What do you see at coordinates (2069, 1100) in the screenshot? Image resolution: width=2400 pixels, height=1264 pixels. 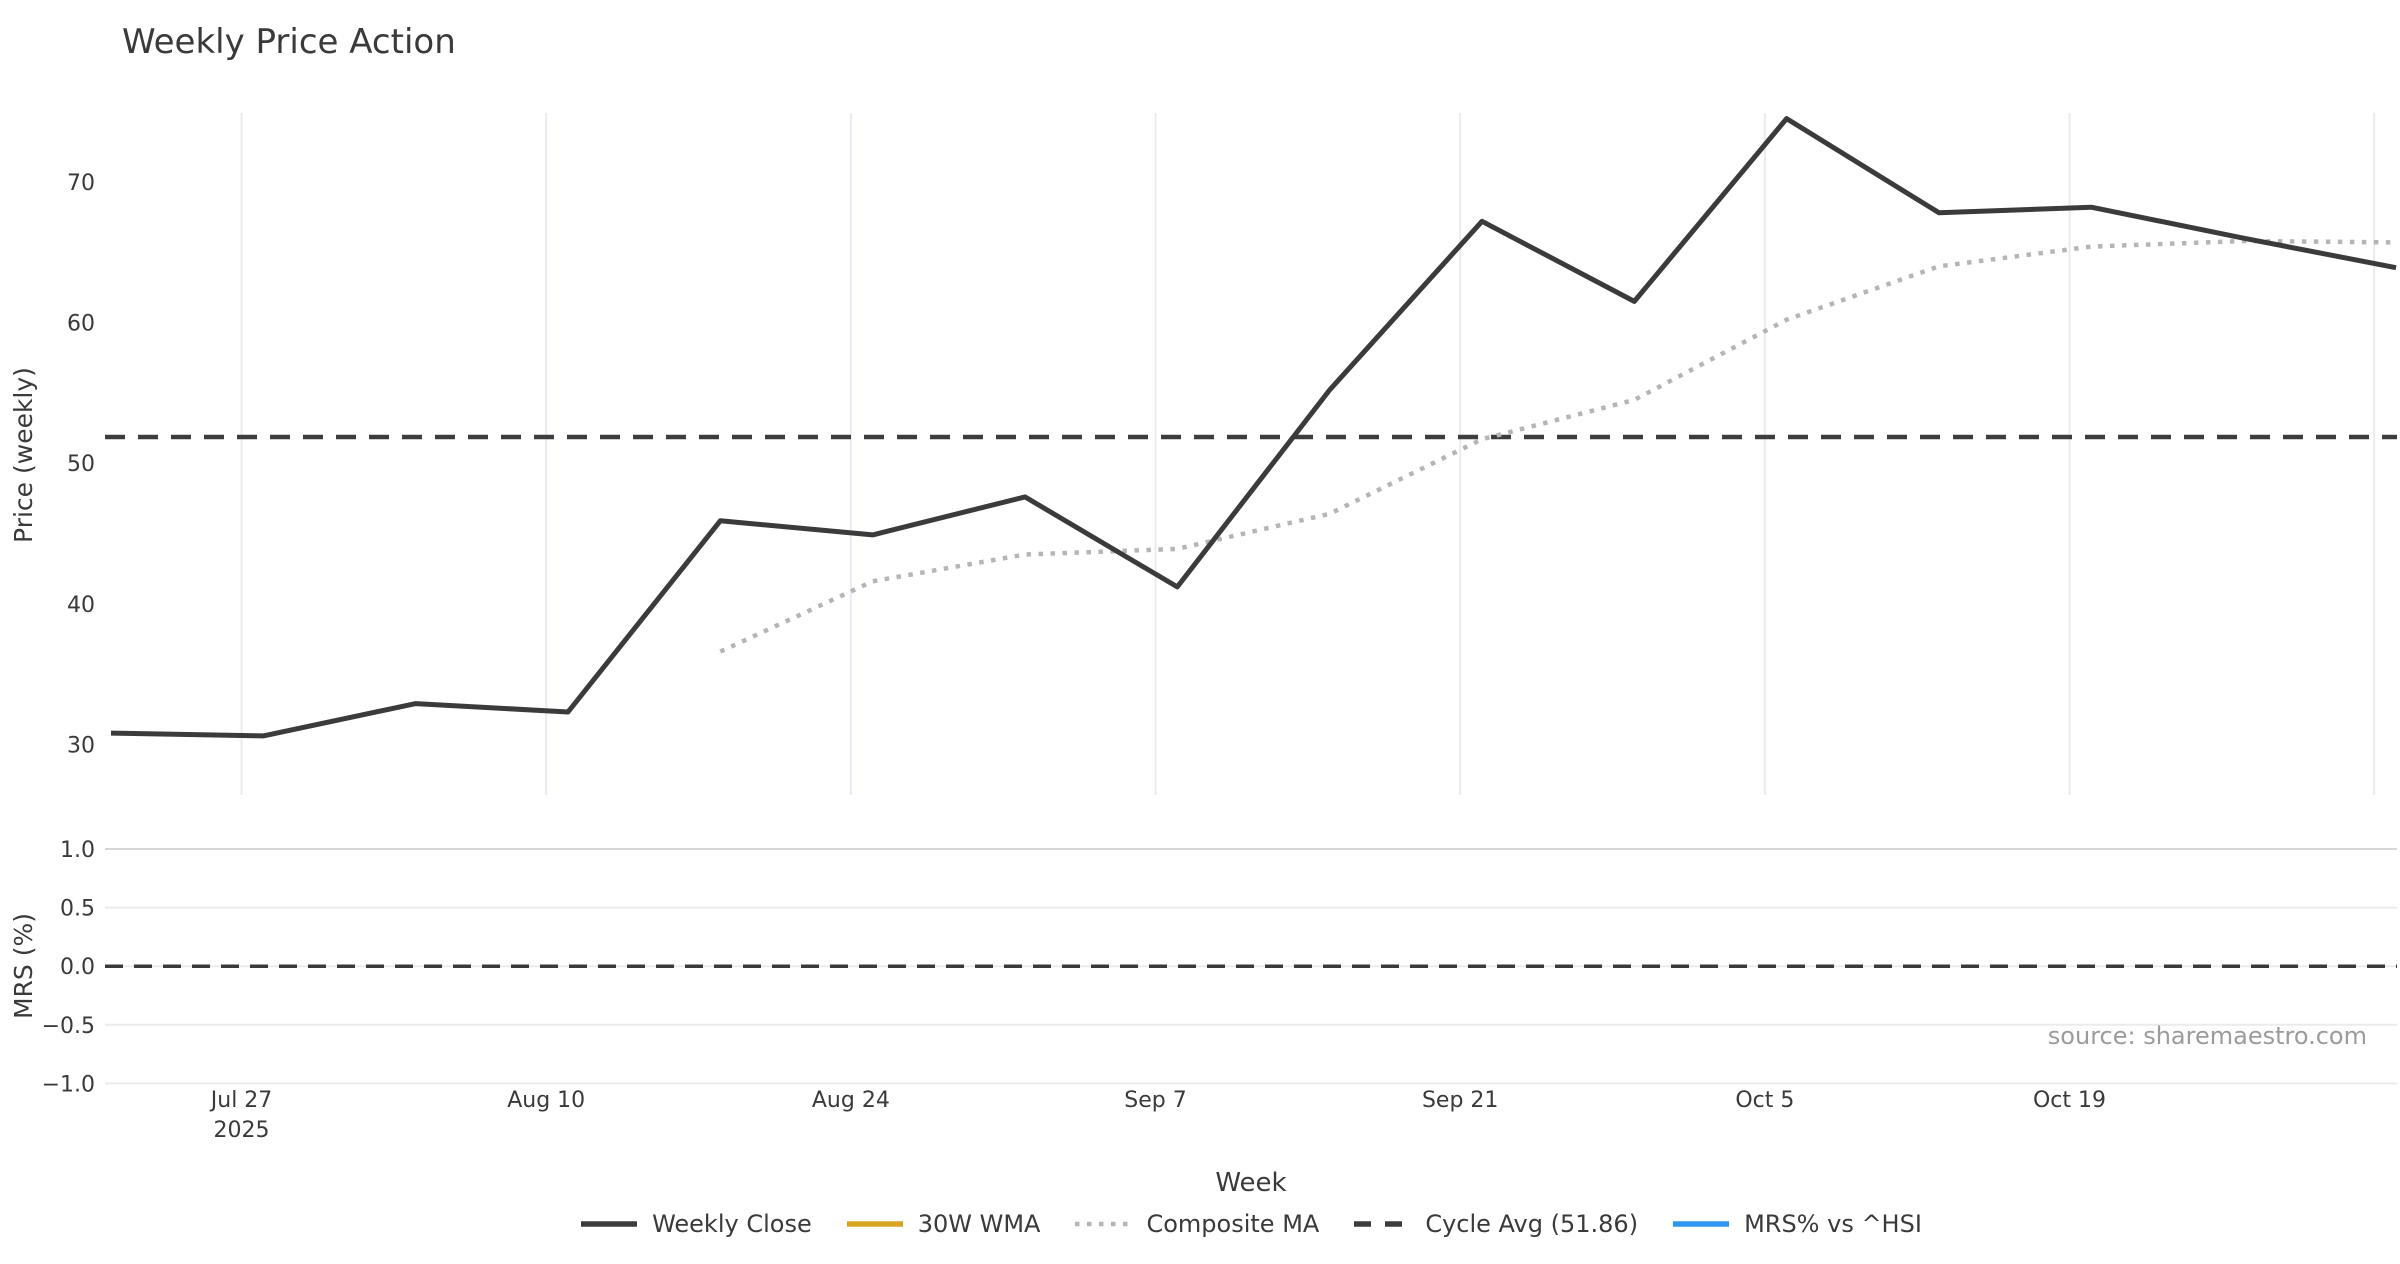 I see `x-tick: Oct 19` at bounding box center [2069, 1100].